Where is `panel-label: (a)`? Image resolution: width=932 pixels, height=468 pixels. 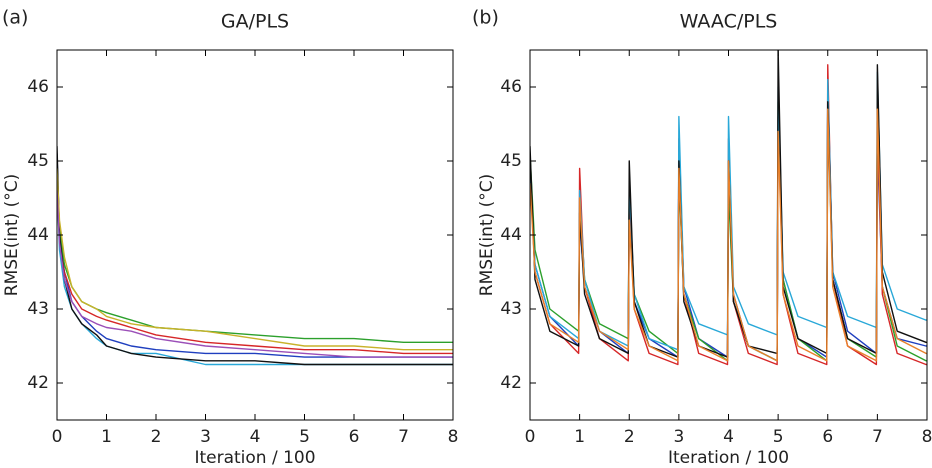 panel-label: (a) is located at coordinates (15, 18).